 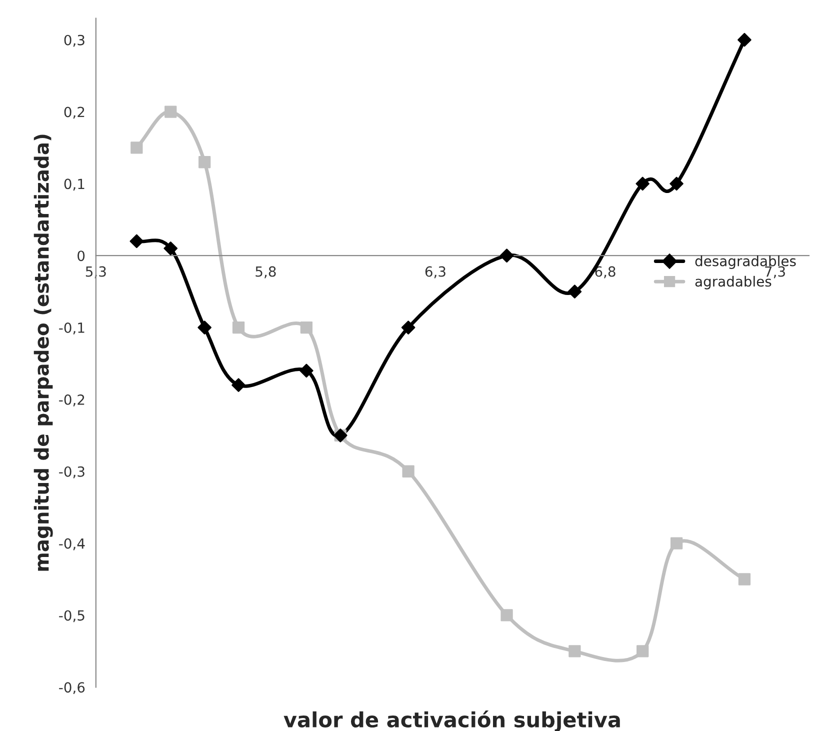 I want to click on y-tick-label: -0,2, so click(x=71, y=400).